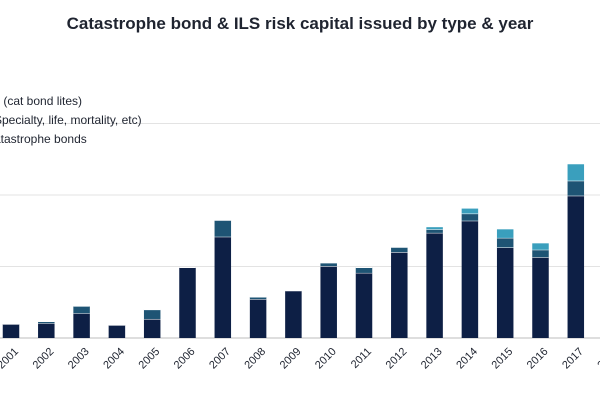  What do you see at coordinates (361, 358) in the screenshot?
I see `x-tick-label: 2011` at bounding box center [361, 358].